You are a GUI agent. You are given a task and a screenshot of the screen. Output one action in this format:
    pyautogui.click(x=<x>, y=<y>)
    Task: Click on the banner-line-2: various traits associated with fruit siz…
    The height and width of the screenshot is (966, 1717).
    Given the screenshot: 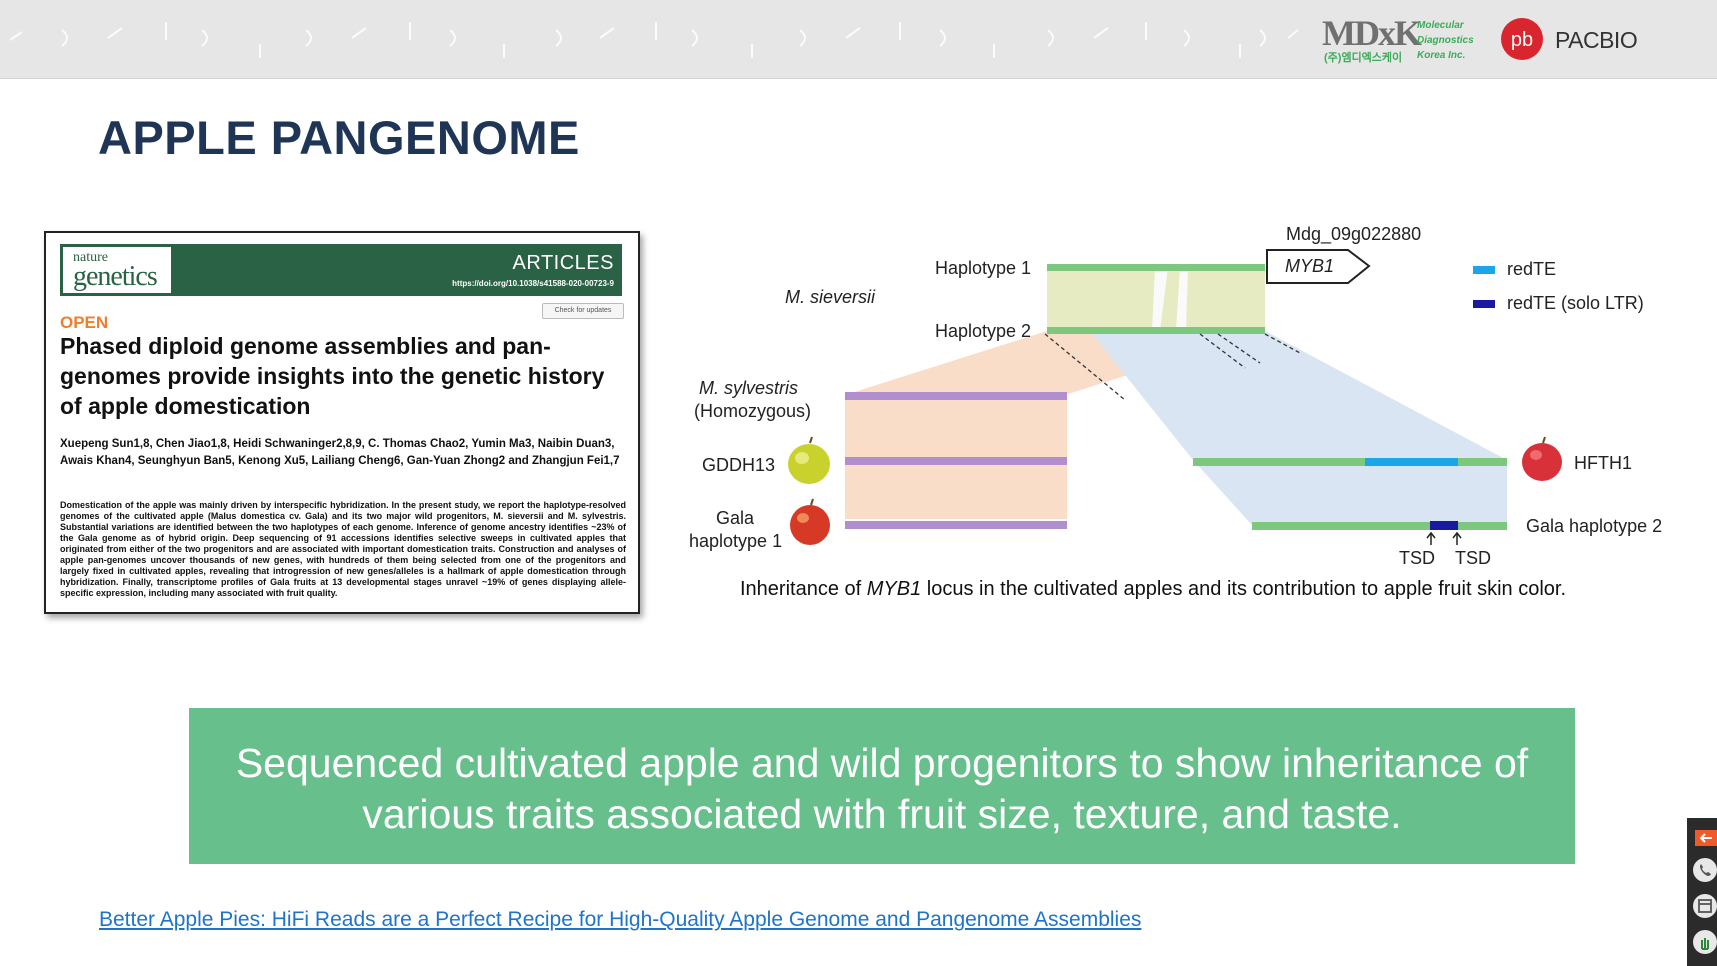 What is the action you would take?
    pyautogui.click(x=882, y=814)
    